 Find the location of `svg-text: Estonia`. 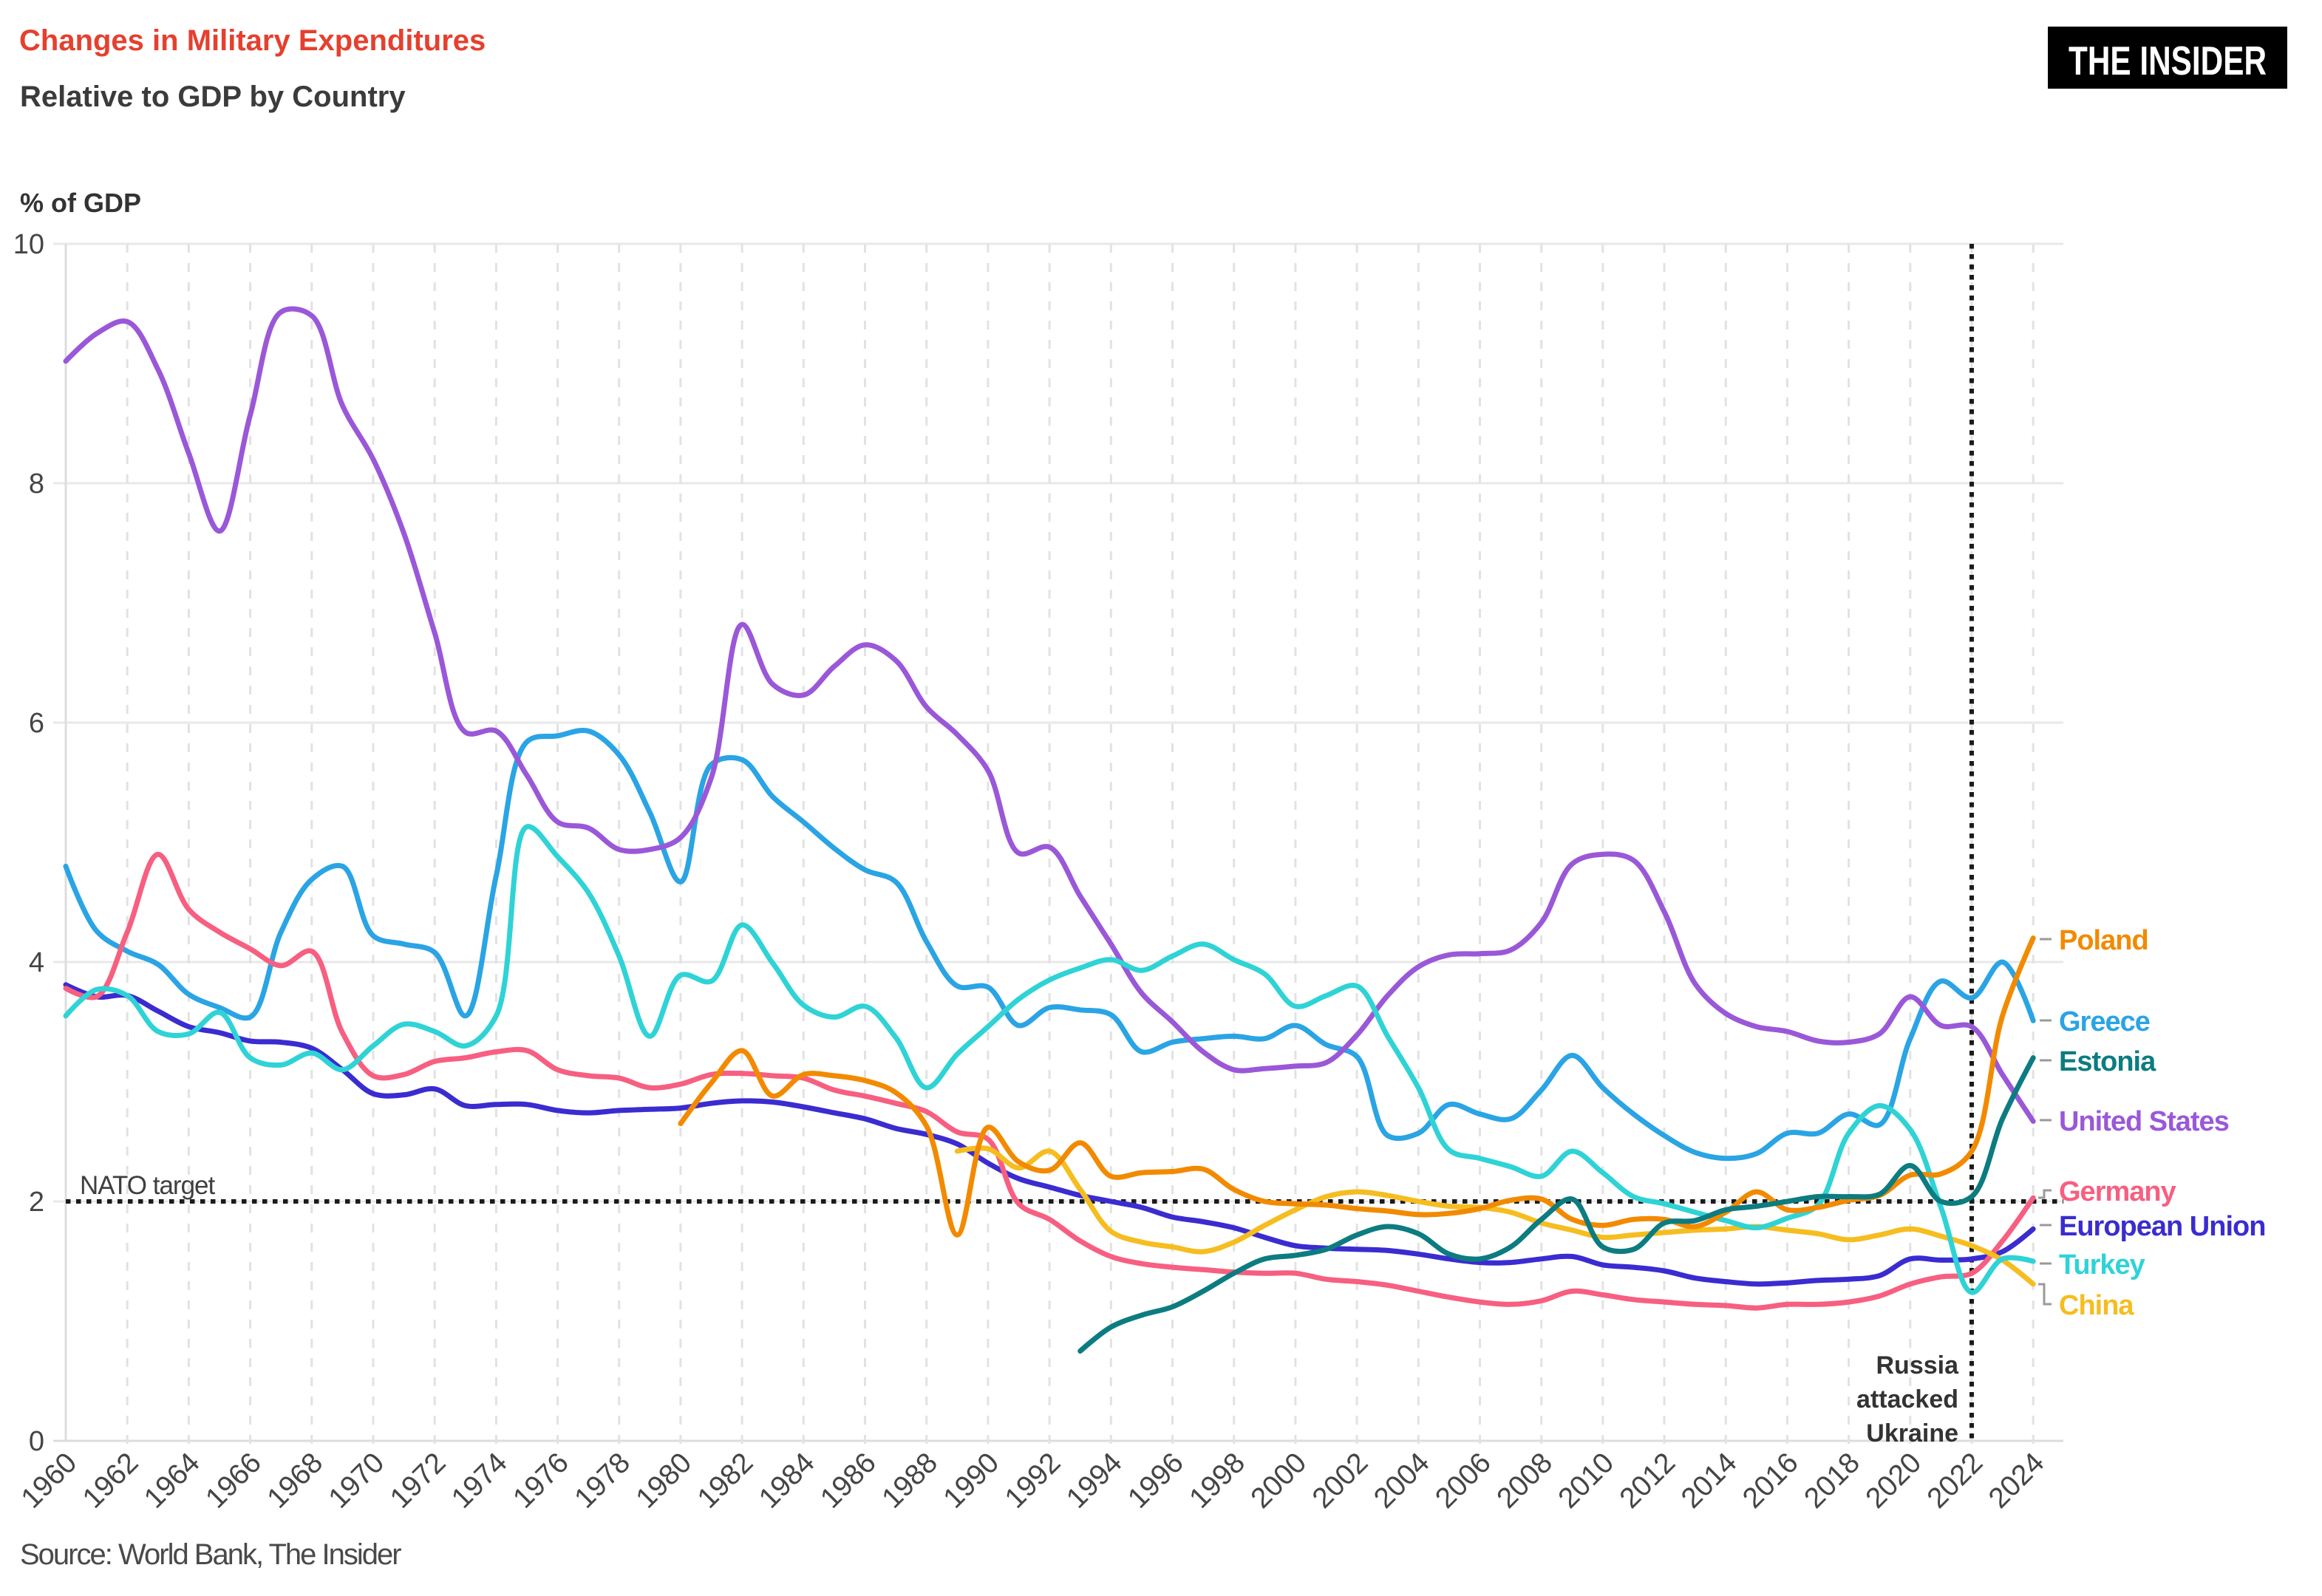

svg-text: Estonia is located at coordinates (2107, 1061).